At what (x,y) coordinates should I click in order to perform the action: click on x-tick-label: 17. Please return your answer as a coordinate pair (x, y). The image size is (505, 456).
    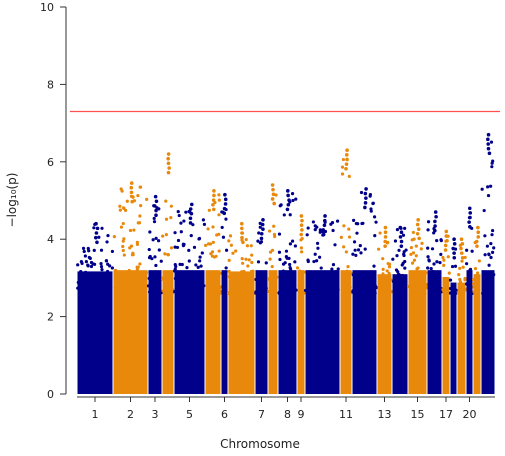
    Looking at the image, I should click on (446, 414).